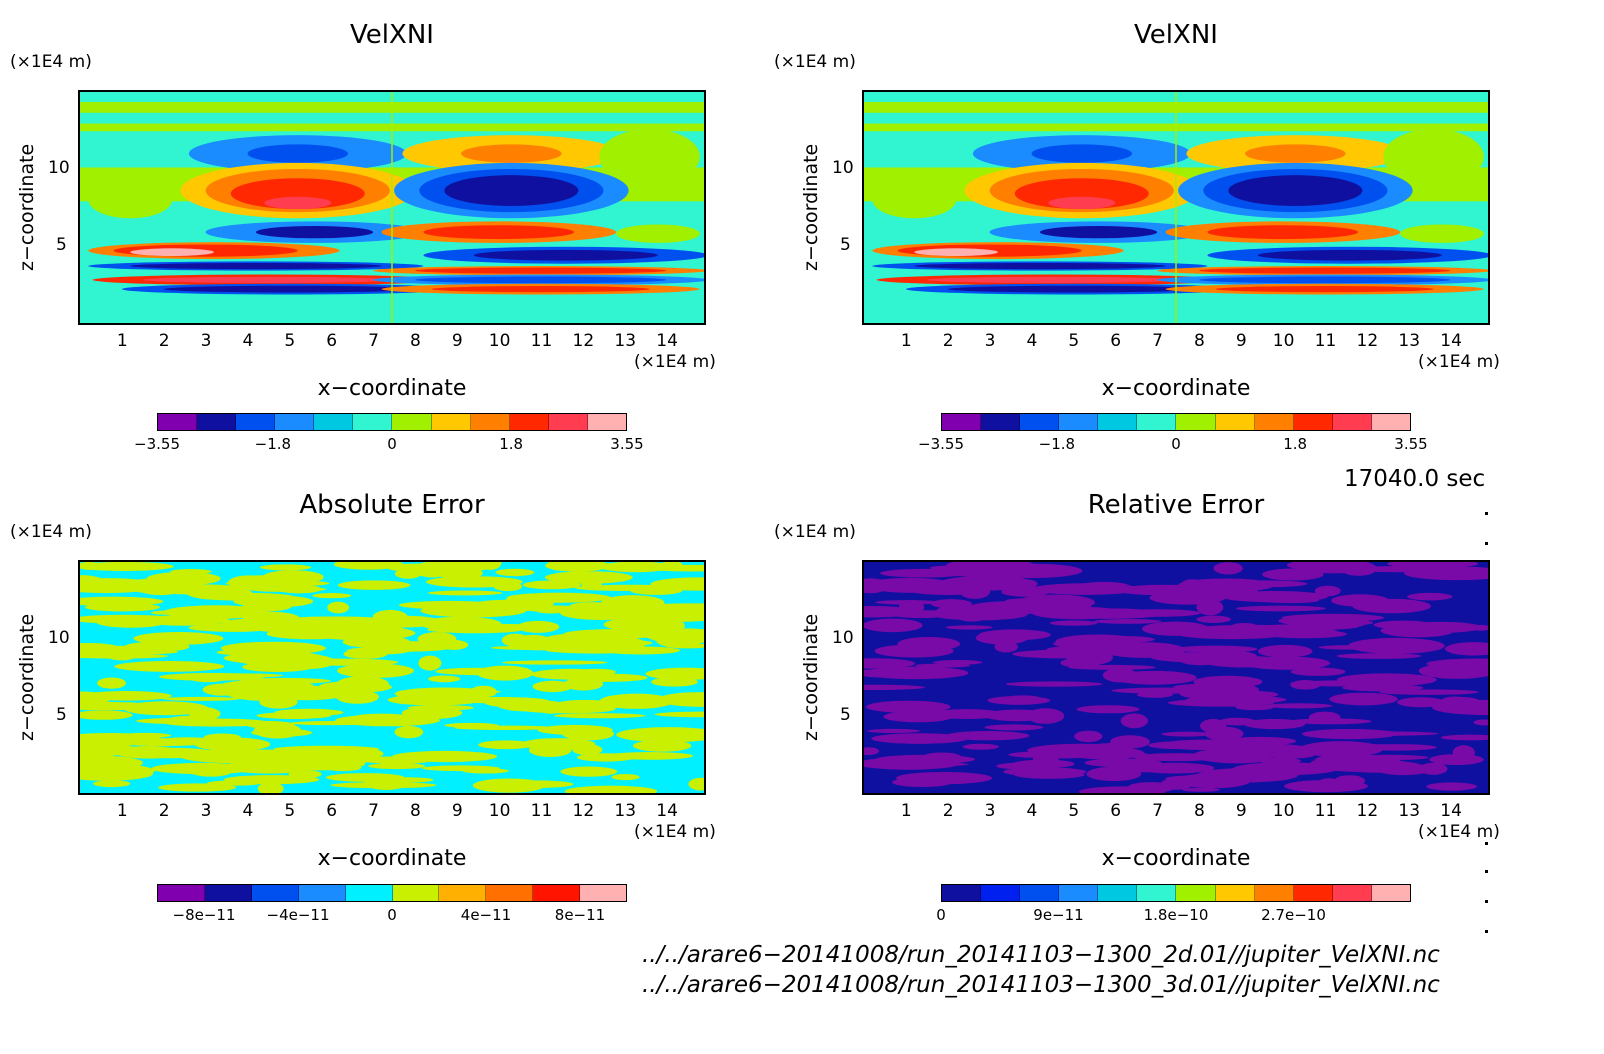  What do you see at coordinates (990, 341) in the screenshot?
I see `x-tick-label: 3` at bounding box center [990, 341].